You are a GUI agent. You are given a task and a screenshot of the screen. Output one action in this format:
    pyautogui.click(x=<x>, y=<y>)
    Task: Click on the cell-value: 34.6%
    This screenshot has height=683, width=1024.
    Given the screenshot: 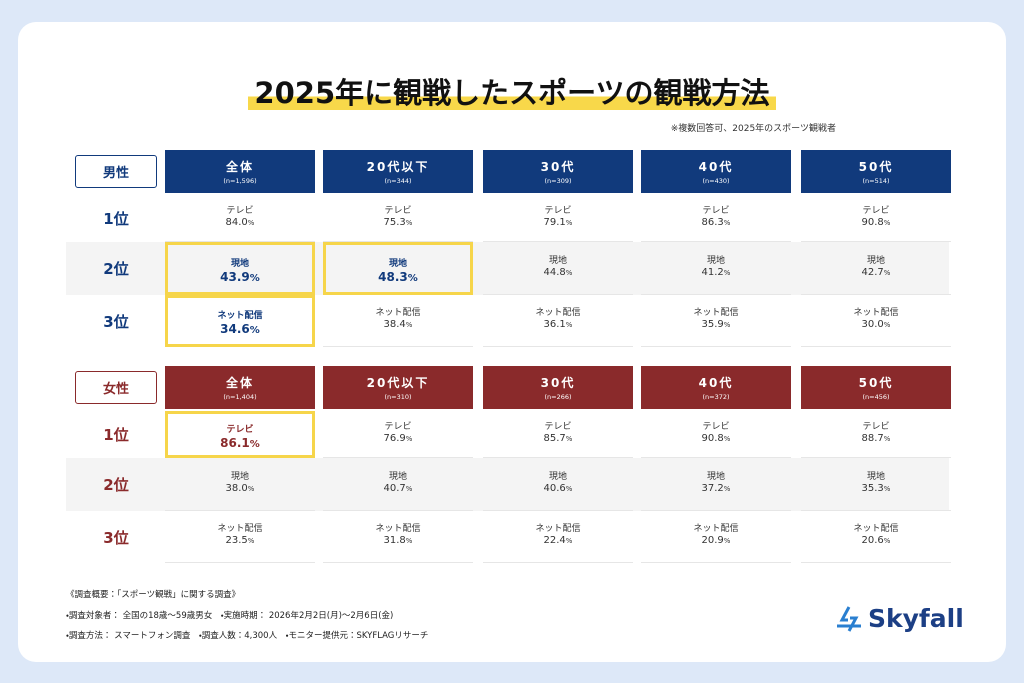 What is the action you would take?
    pyautogui.click(x=240, y=329)
    